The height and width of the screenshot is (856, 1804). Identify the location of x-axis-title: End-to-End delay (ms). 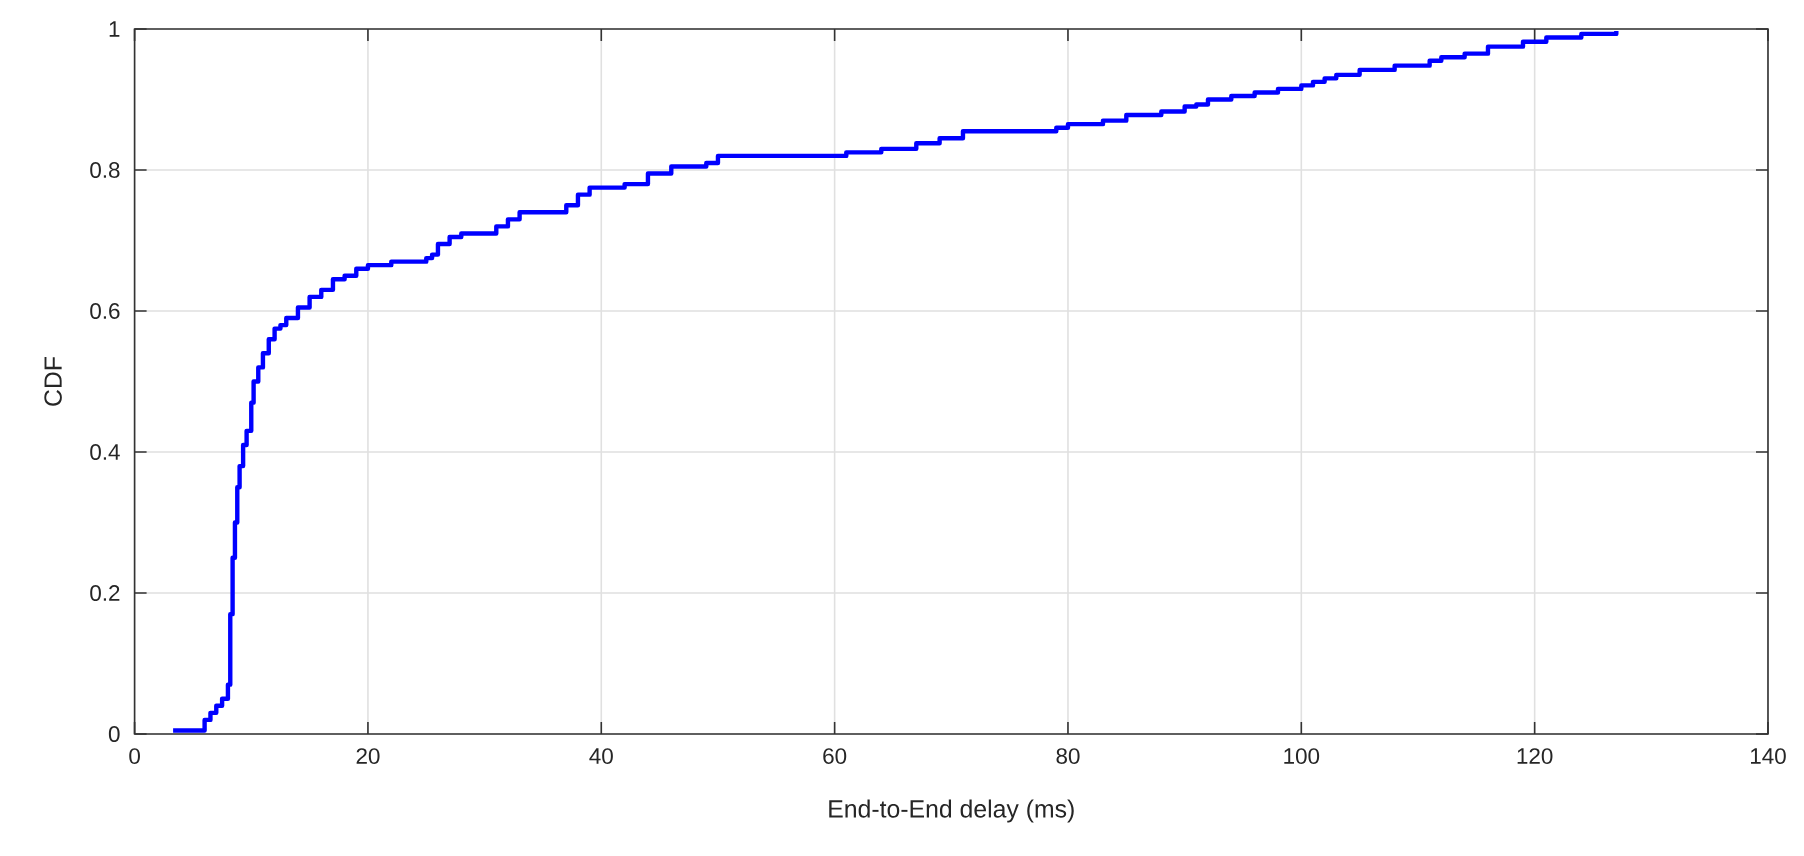
(951, 811).